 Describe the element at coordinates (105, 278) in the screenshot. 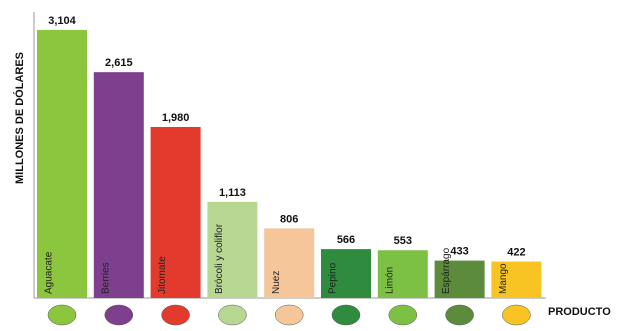

I see `category-label: Berries` at that location.